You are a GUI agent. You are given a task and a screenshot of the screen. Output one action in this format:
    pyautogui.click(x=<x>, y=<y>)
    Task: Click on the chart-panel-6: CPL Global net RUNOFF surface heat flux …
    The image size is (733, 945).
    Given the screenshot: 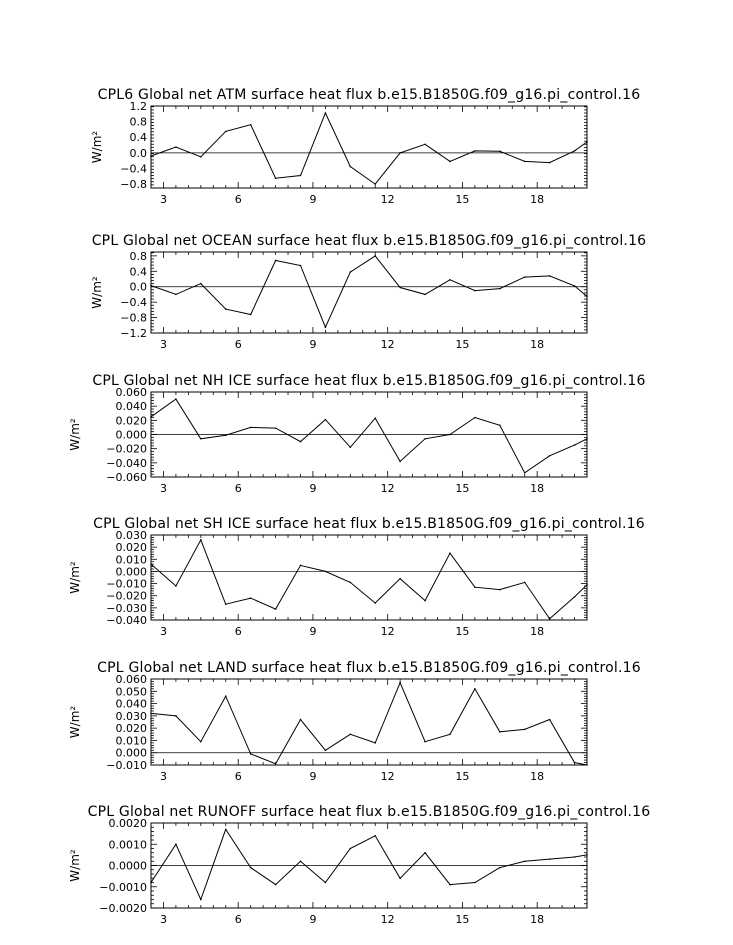 What is the action you would take?
    pyautogui.click(x=359, y=865)
    